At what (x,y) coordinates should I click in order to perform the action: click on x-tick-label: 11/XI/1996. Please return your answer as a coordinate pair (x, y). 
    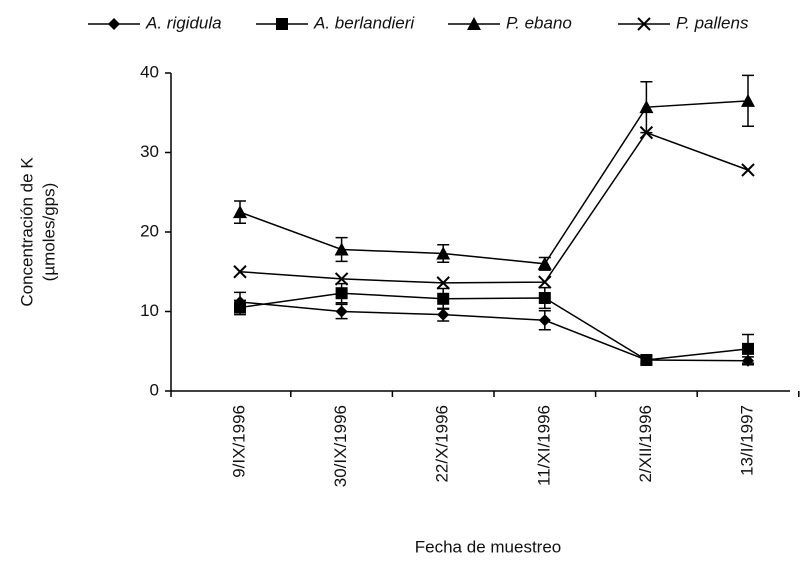
    Looking at the image, I should click on (543, 445).